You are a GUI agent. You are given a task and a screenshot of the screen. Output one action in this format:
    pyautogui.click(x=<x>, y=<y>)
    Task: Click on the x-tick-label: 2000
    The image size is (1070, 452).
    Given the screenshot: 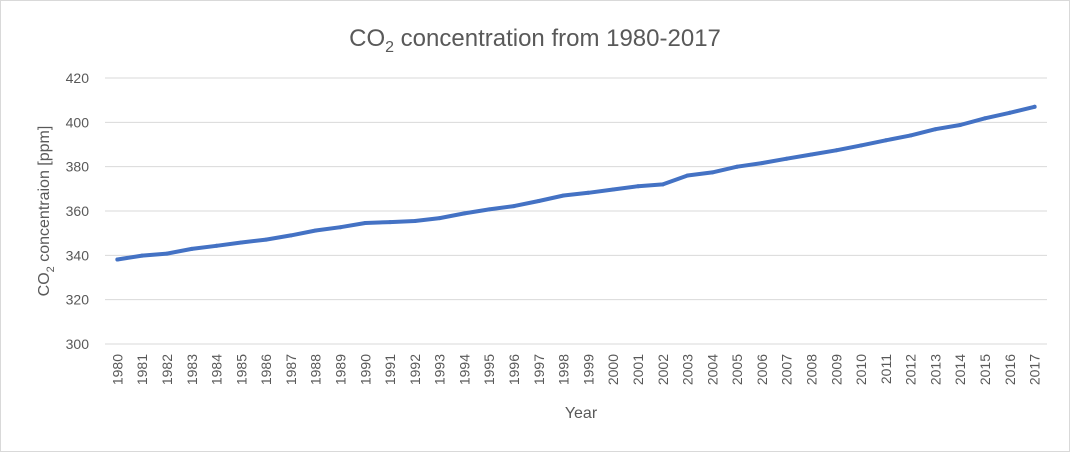 What is the action you would take?
    pyautogui.click(x=613, y=369)
    